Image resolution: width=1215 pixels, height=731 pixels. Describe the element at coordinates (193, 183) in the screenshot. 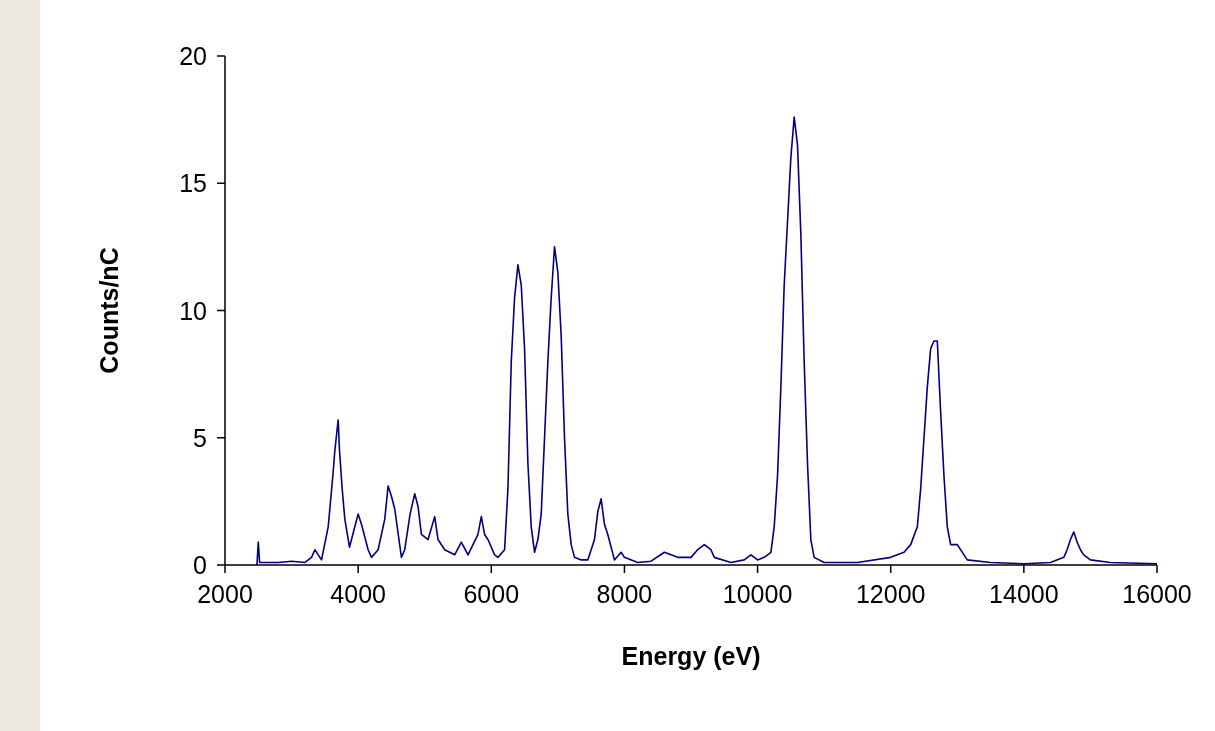

I see `y-tick-label: 15` at that location.